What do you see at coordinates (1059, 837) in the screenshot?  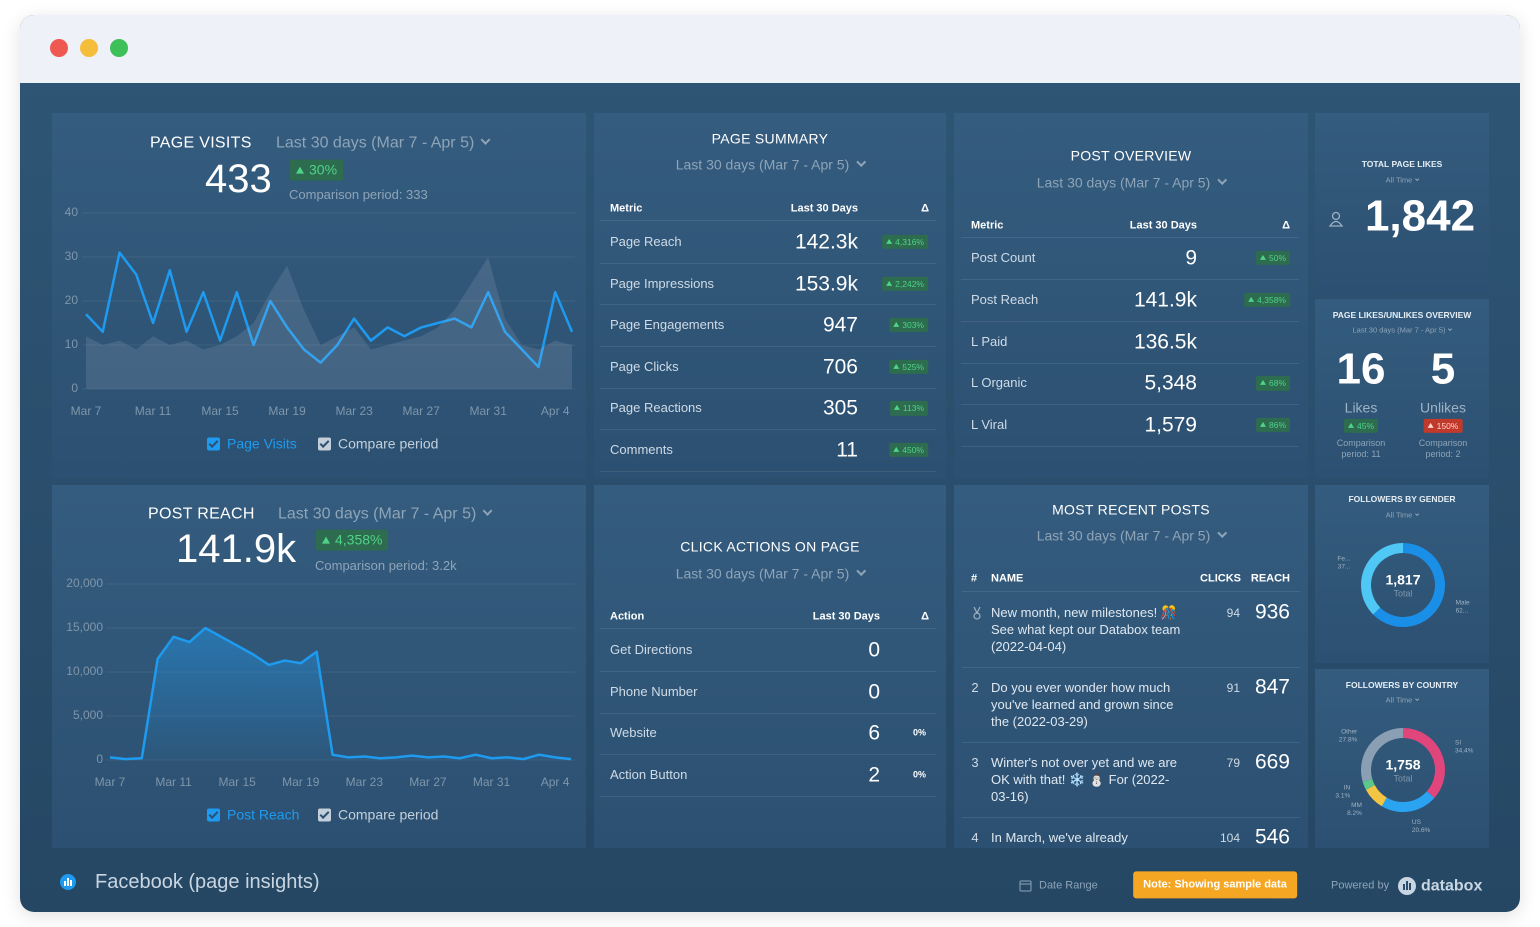 I see `post-name: In March, we've already` at bounding box center [1059, 837].